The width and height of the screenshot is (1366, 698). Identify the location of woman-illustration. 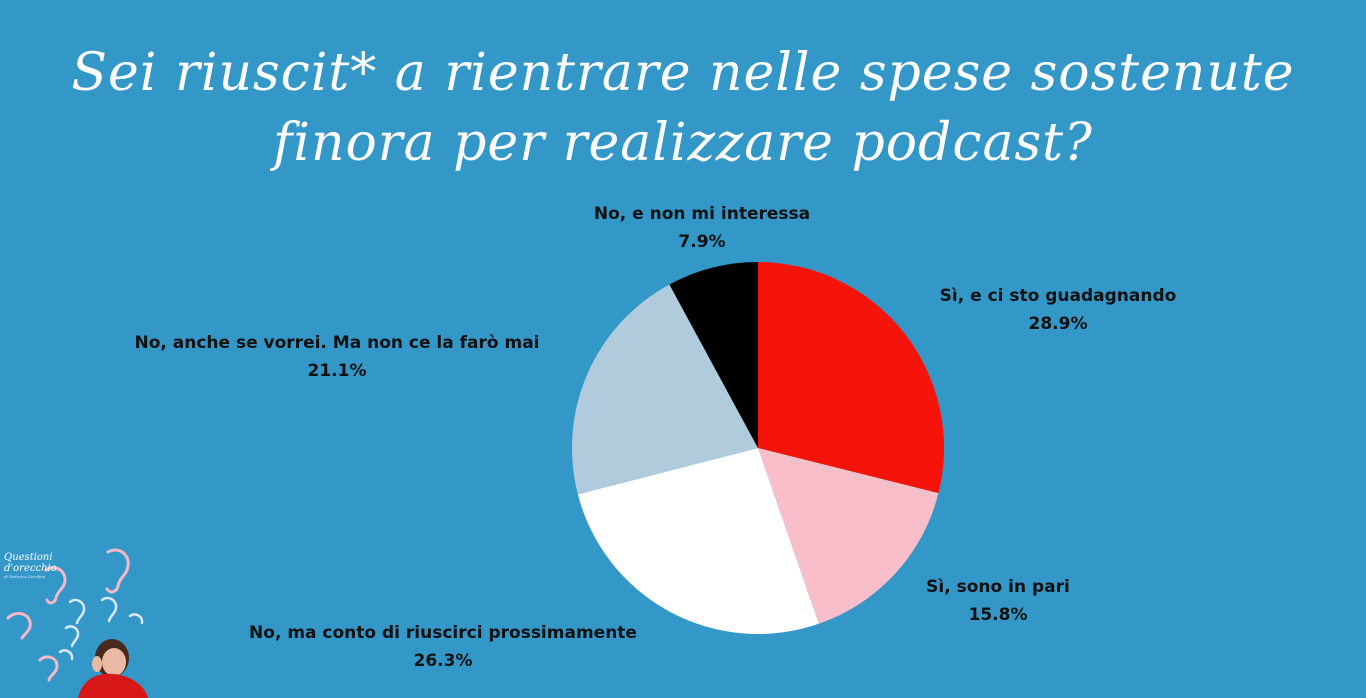
(113, 668).